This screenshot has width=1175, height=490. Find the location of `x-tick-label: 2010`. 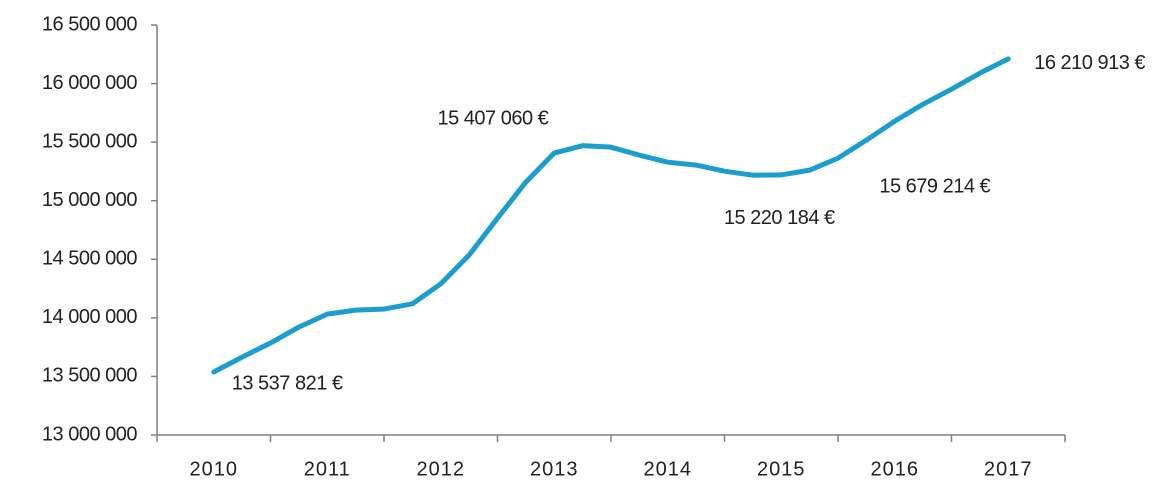

x-tick-label: 2010 is located at coordinates (214, 469).